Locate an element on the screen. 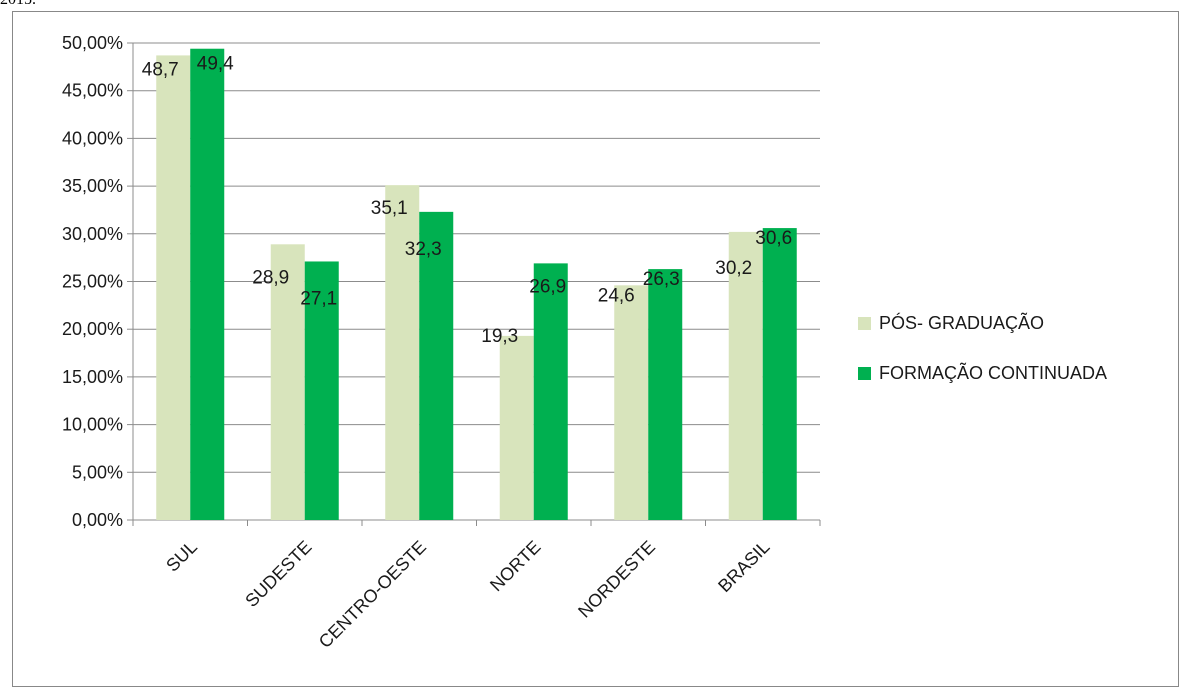 The height and width of the screenshot is (687, 1183). y-tick-label: 45,00% is located at coordinates (92, 91).